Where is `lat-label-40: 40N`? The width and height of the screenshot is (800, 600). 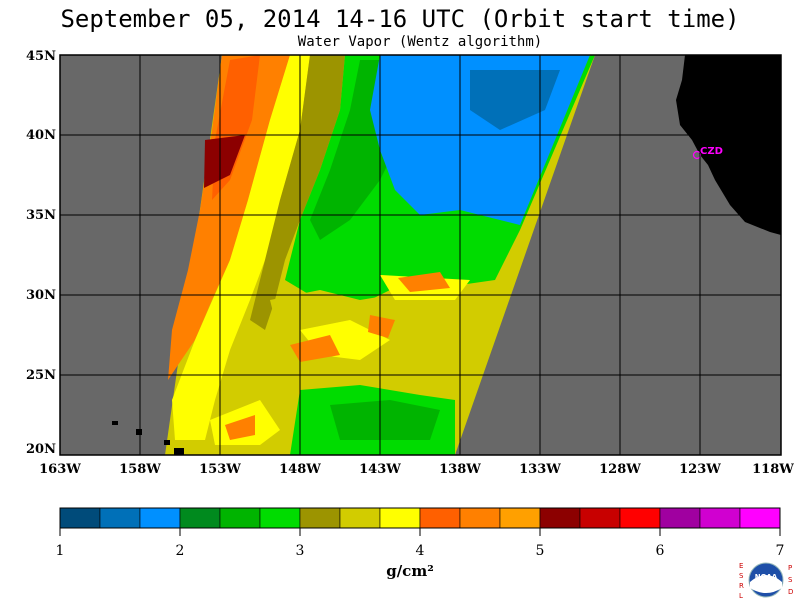
lat-label-40: 40N is located at coordinates (41, 135).